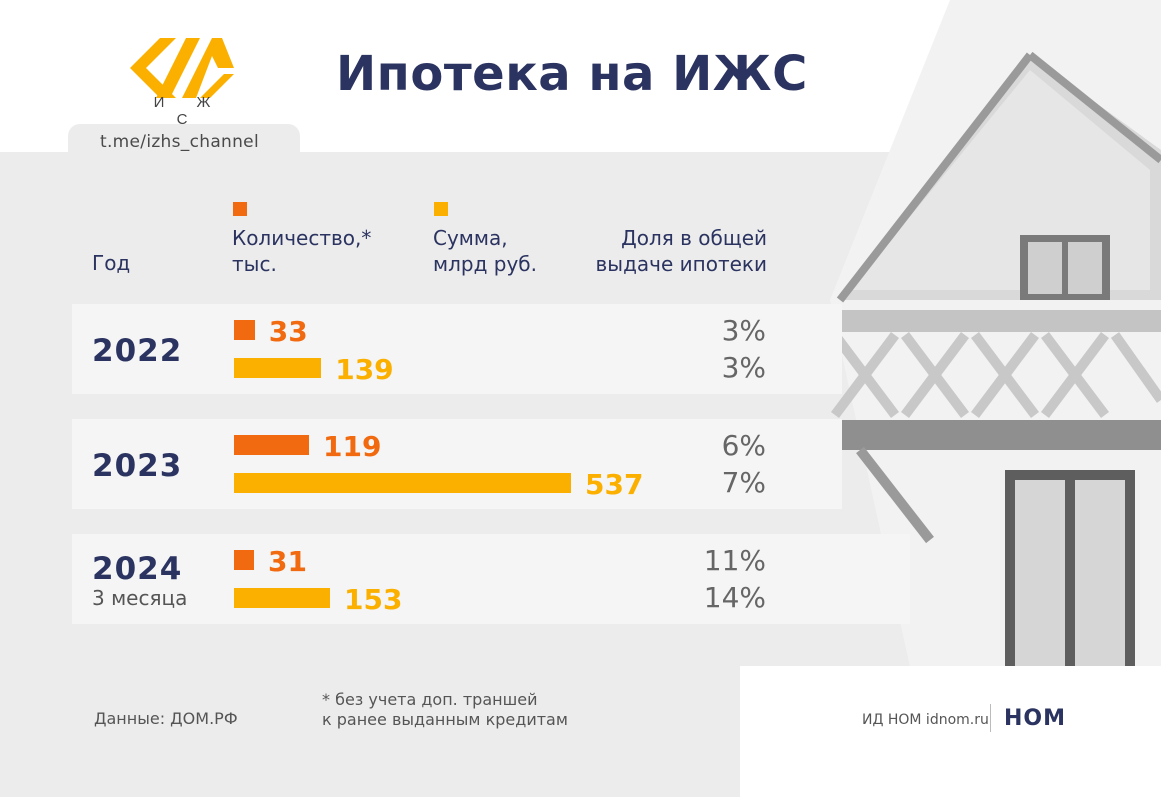  Describe the element at coordinates (445, 719) in the screenshot. I see `footnote-line2: к ранее выданным кредитам` at that location.